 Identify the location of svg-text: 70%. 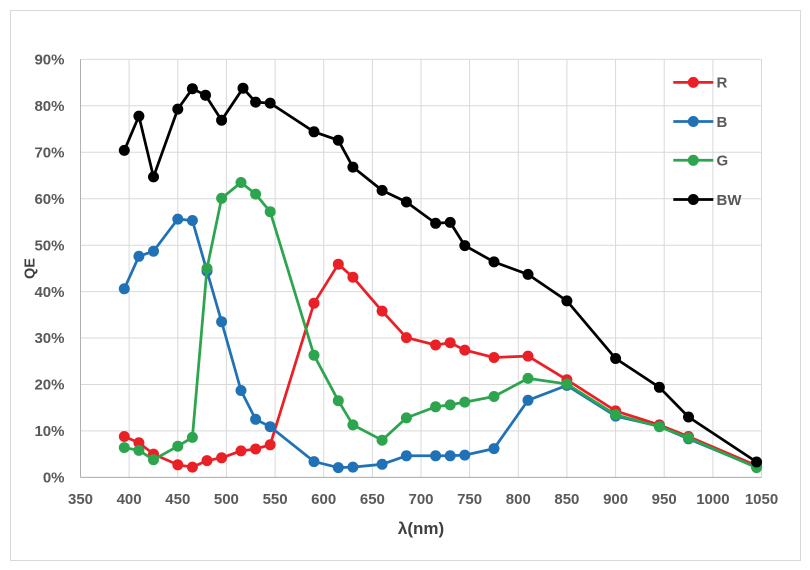
(49, 153).